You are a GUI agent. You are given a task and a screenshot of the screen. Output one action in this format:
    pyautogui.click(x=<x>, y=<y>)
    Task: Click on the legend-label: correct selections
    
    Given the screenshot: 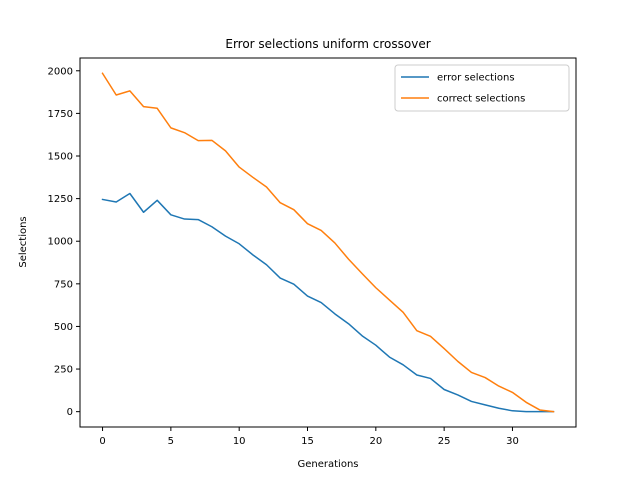 What is the action you would take?
    pyautogui.click(x=481, y=99)
    